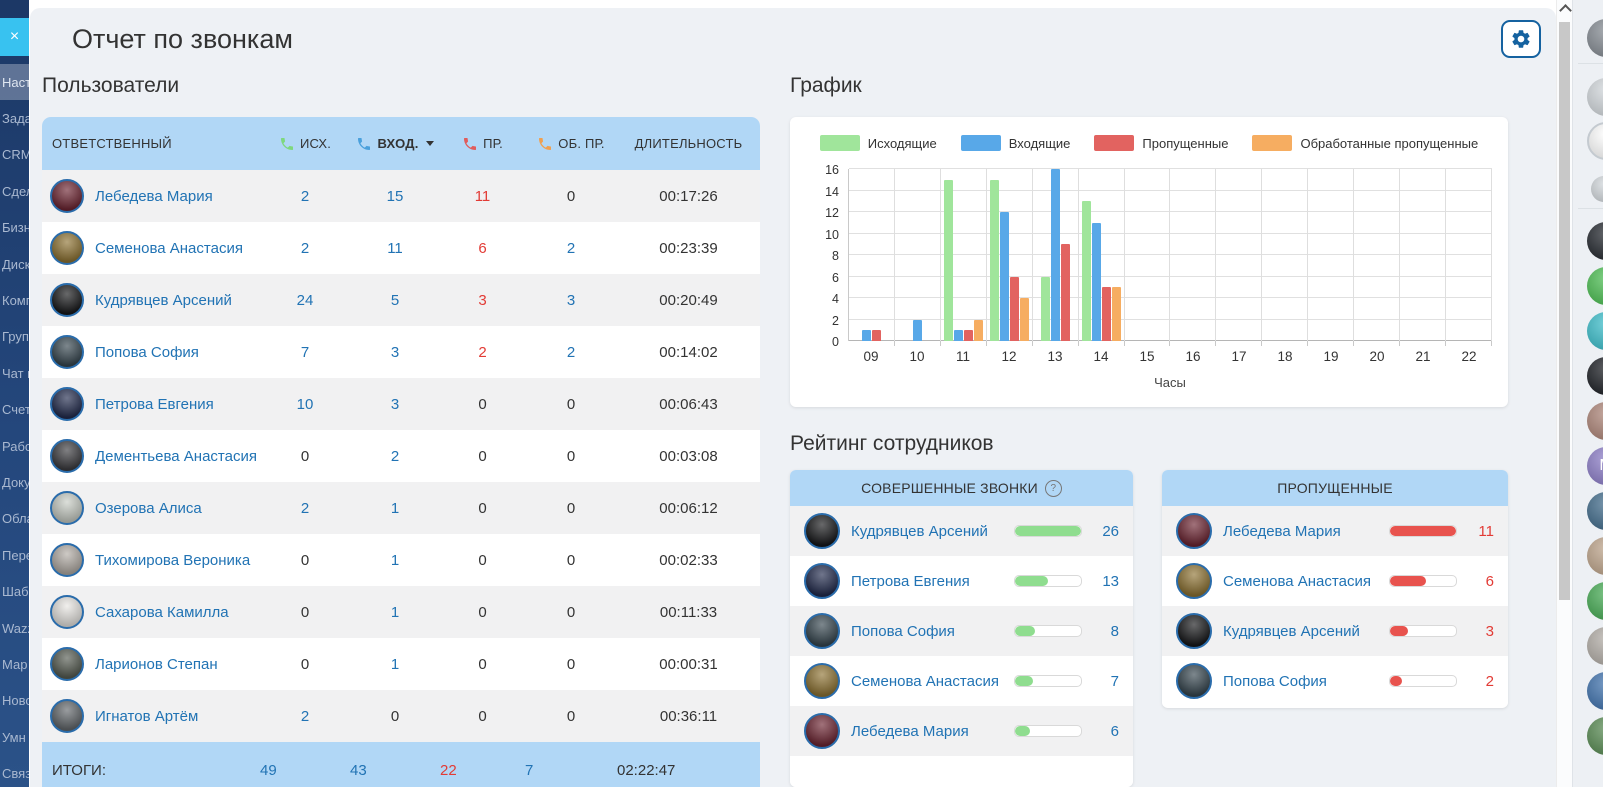  What do you see at coordinates (1597, 189) in the screenshot?
I see `phone-rail-icon` at bounding box center [1597, 189].